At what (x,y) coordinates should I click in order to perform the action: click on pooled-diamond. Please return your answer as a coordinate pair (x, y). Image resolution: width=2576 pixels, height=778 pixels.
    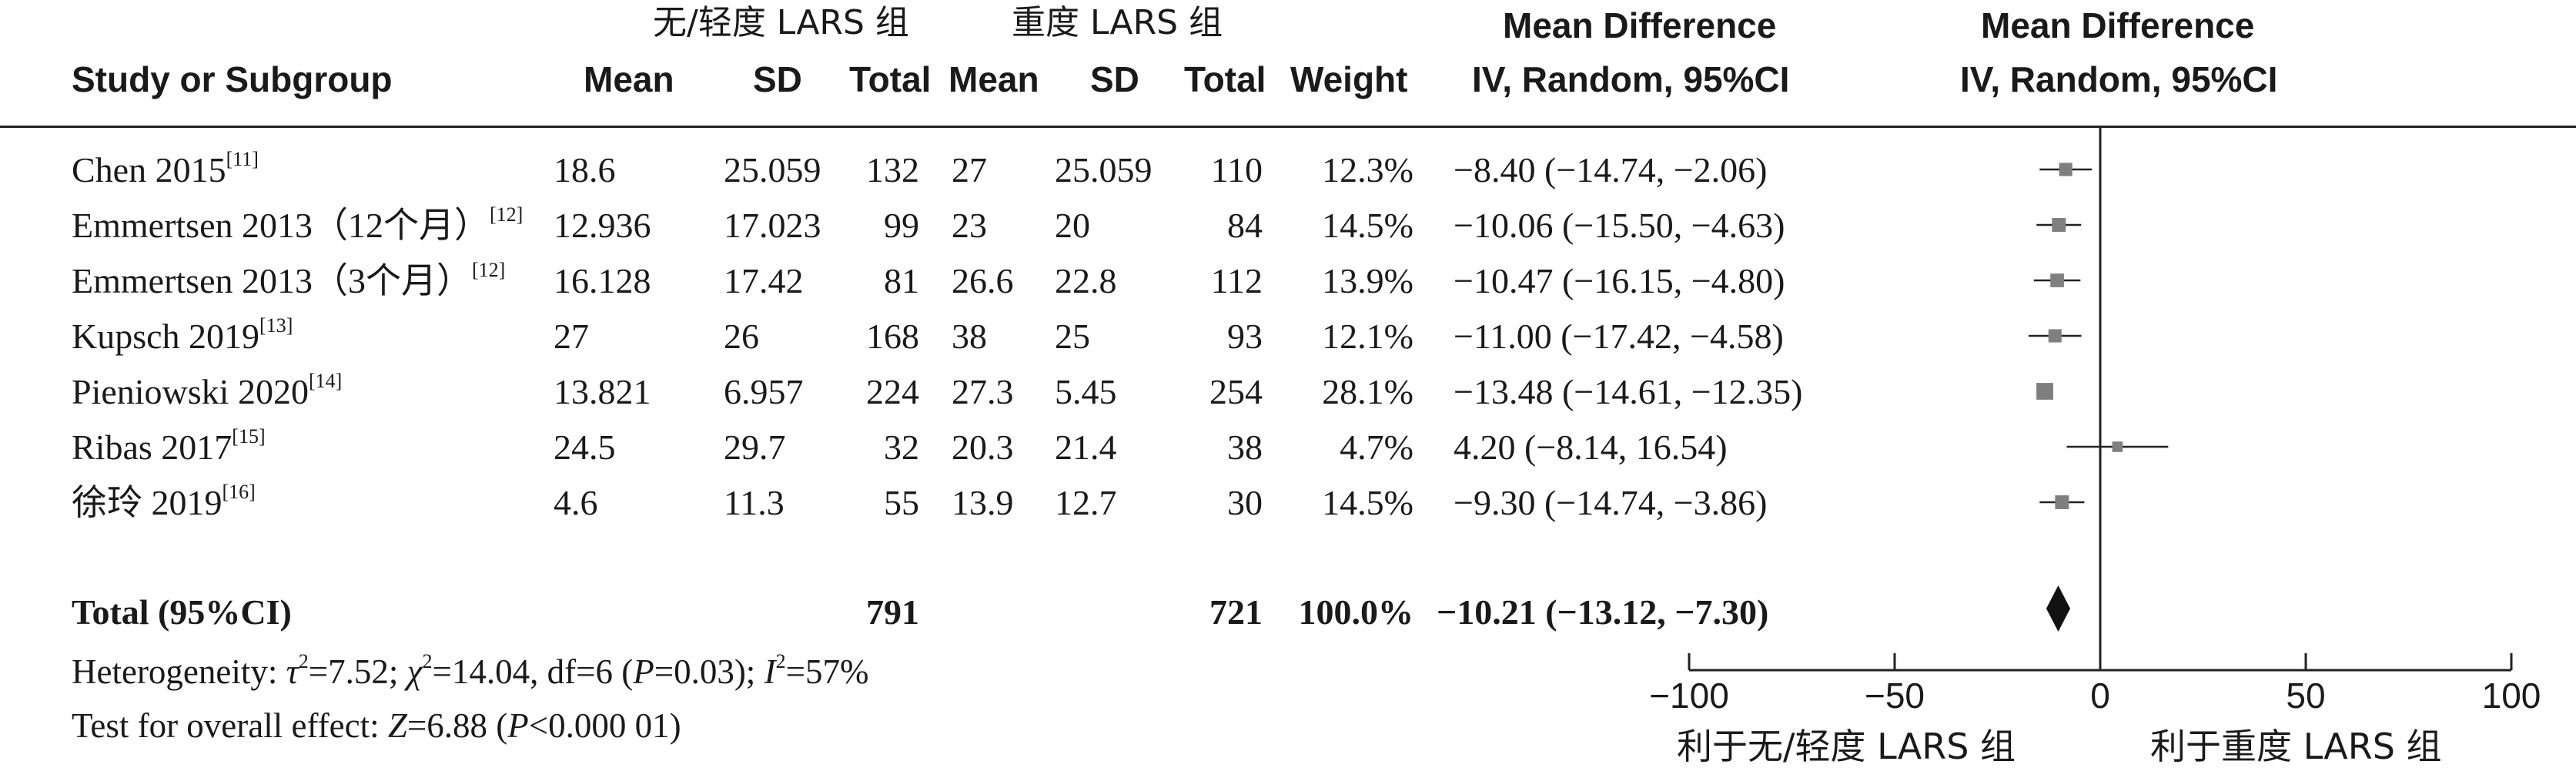
    Looking at the image, I should click on (2058, 609).